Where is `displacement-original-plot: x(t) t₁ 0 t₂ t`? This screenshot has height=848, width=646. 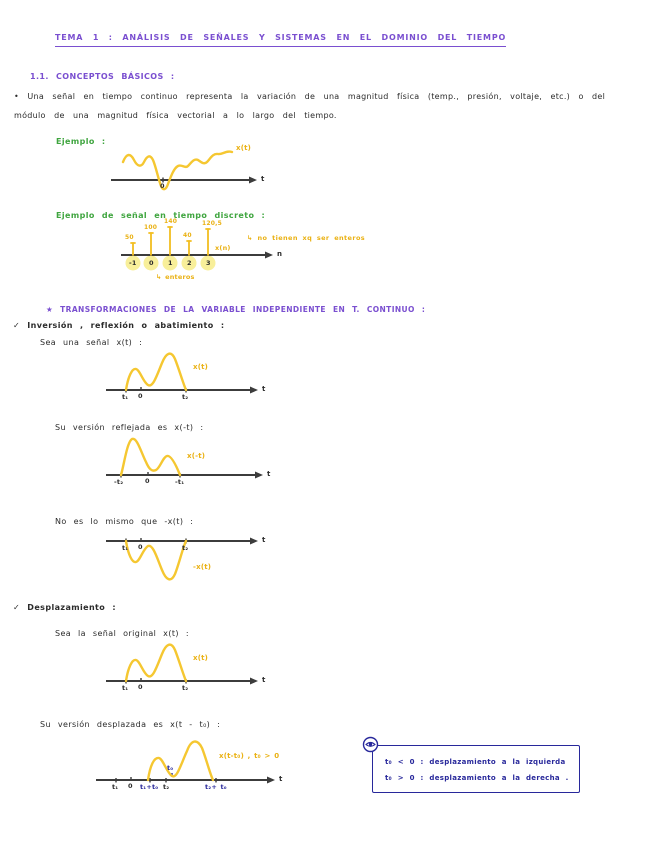
displacement-original-plot: x(t) t₁ 0 t₂ t is located at coordinates (193, 669).